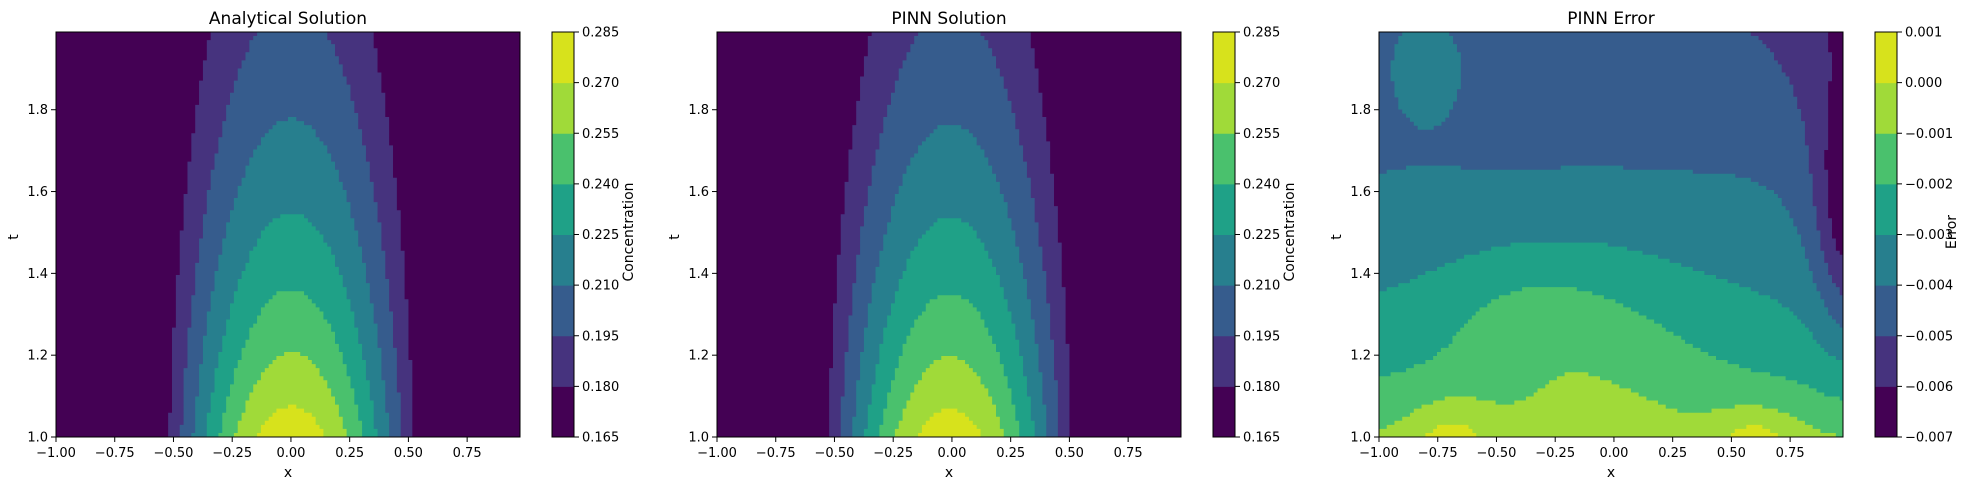  I want to click on colorbar-tick-label: −0.005, so click(1929, 336).